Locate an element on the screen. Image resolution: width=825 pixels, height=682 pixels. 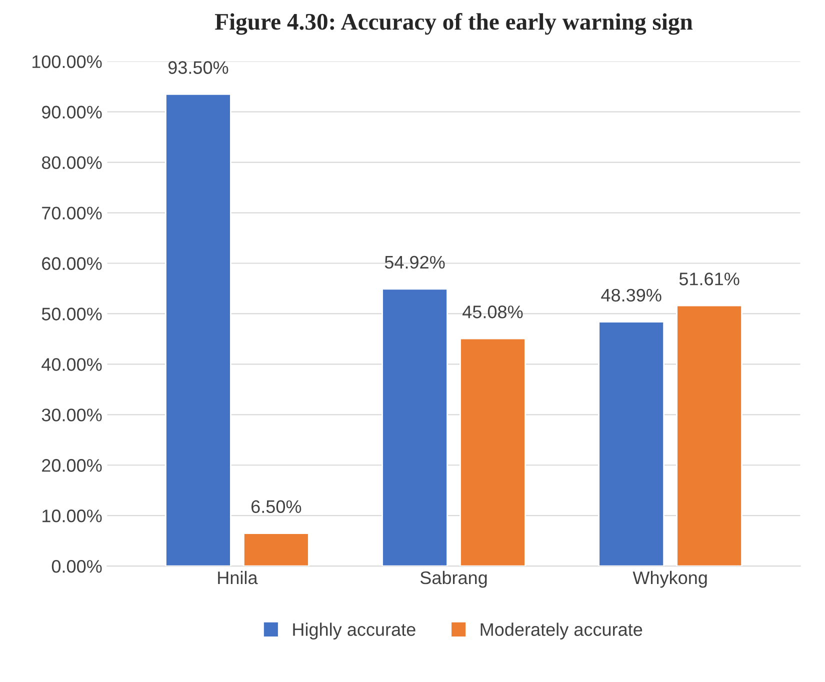
legend-label: Moderately accurate is located at coordinates (561, 631).